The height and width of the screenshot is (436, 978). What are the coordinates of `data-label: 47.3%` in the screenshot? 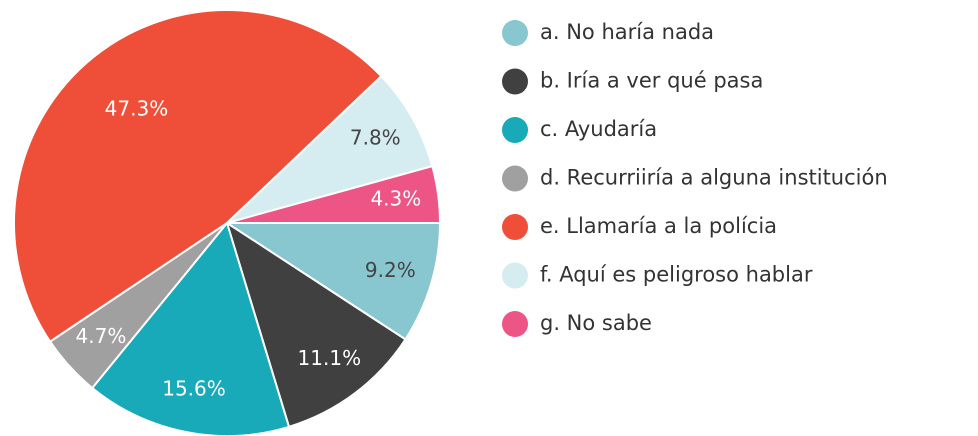 It's located at (137, 108).